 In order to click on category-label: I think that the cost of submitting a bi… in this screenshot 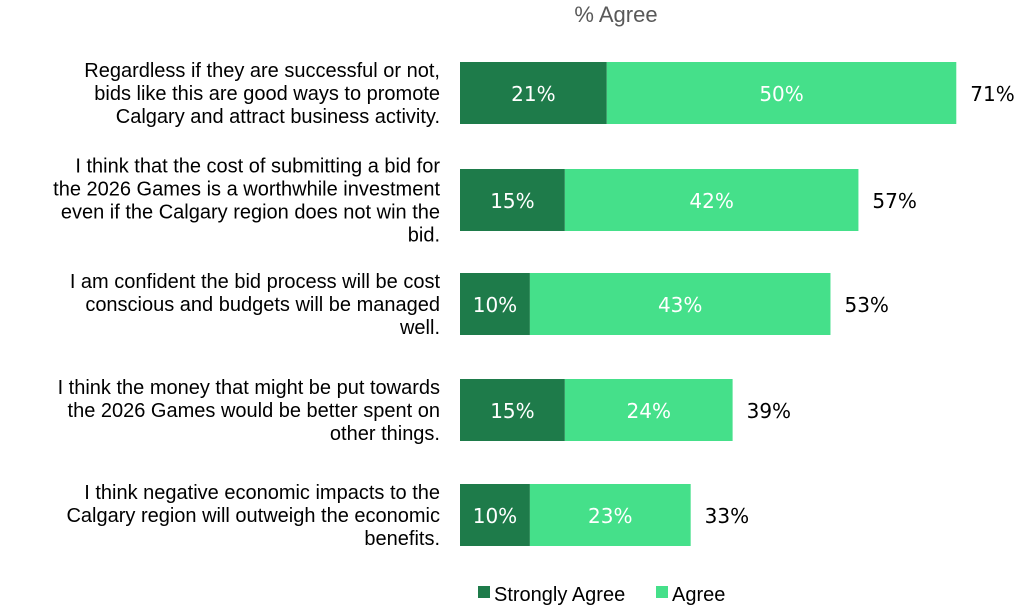, I will do `click(246, 201)`.